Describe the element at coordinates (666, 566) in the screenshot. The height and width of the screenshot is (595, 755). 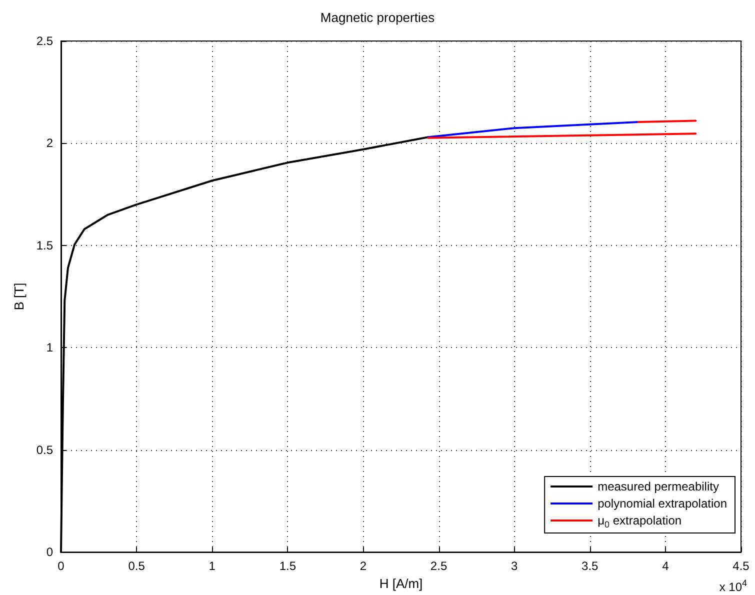
I see `x-tick-label: 4` at that location.